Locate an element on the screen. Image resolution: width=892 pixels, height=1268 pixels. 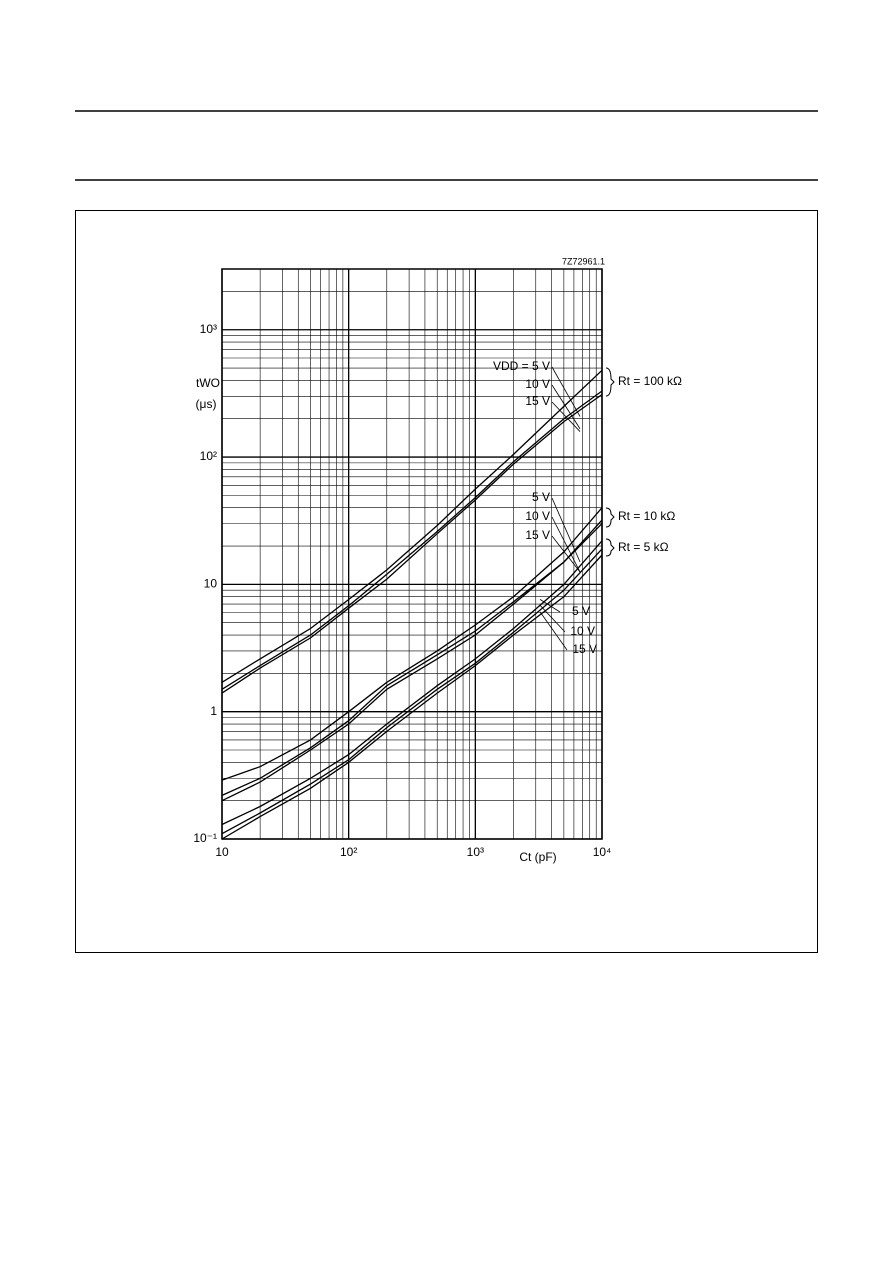
chart-id: 7Z72961.1 is located at coordinates (583, 261).